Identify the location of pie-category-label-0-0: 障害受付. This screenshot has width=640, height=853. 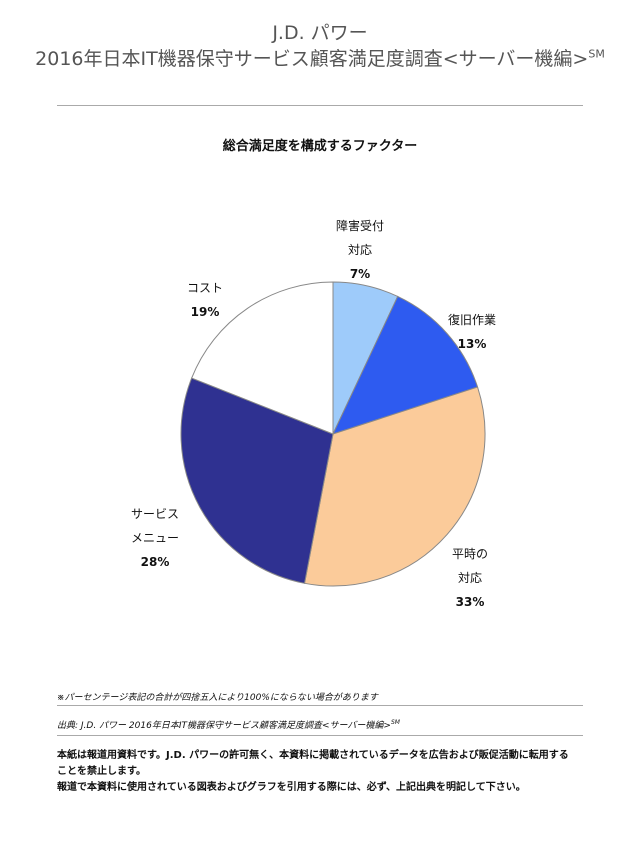
(360, 225).